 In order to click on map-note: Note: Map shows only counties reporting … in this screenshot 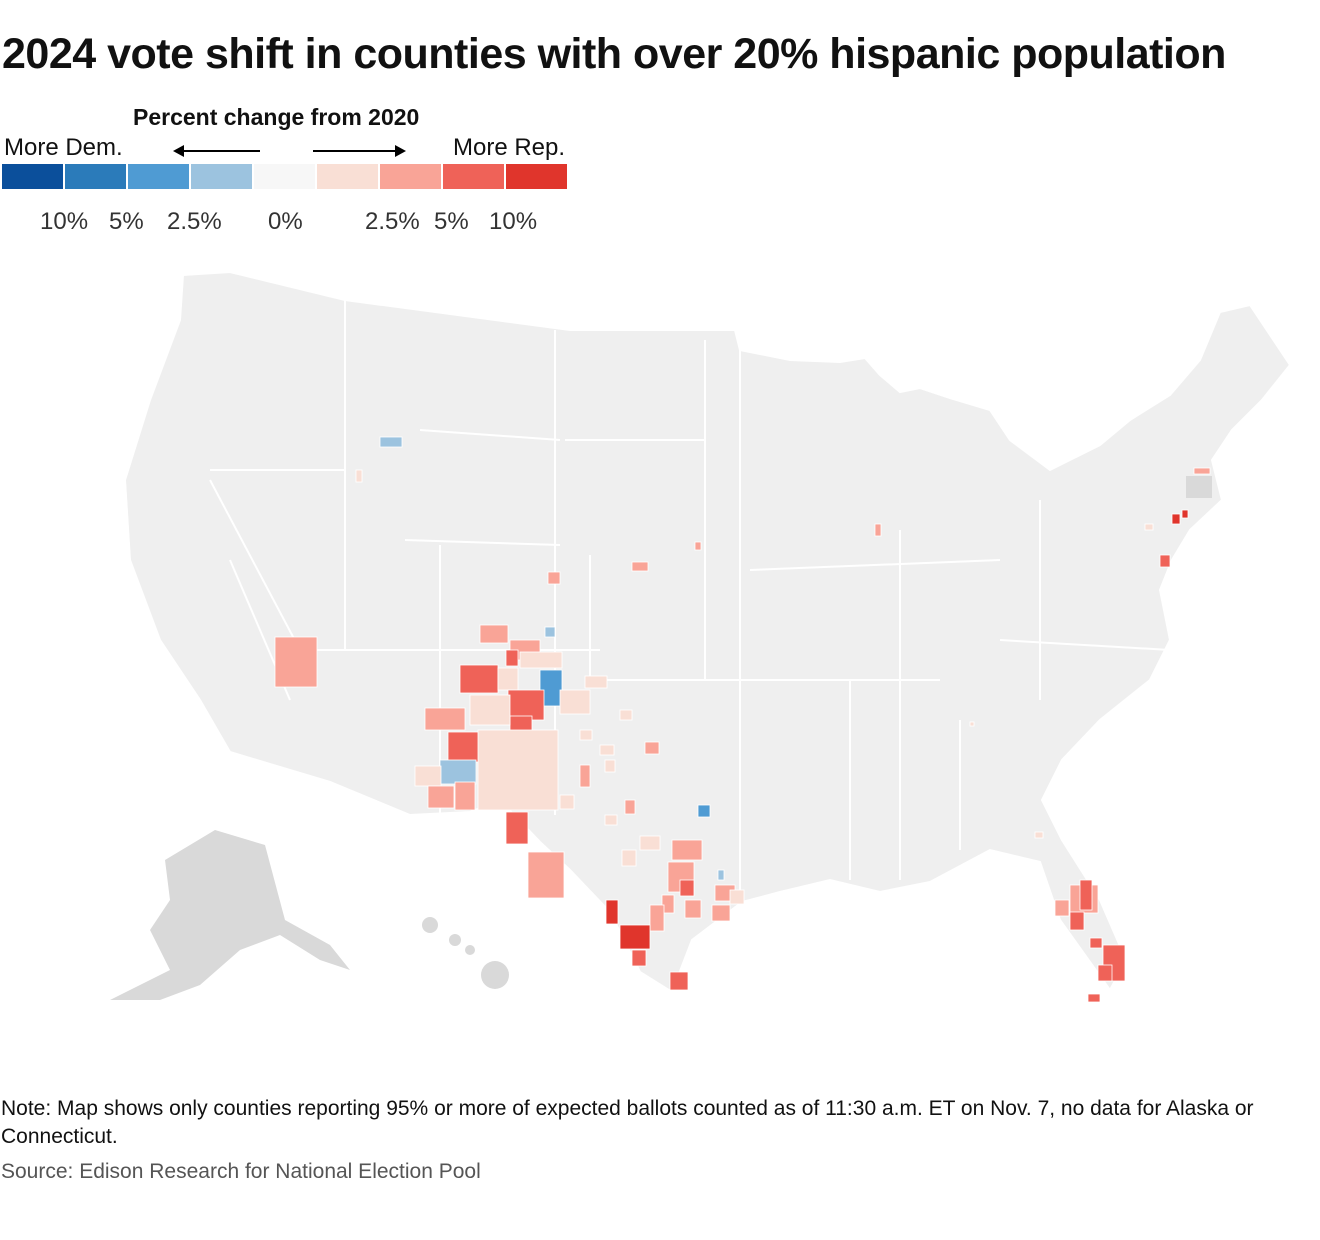, I will do `click(627, 1122)`.